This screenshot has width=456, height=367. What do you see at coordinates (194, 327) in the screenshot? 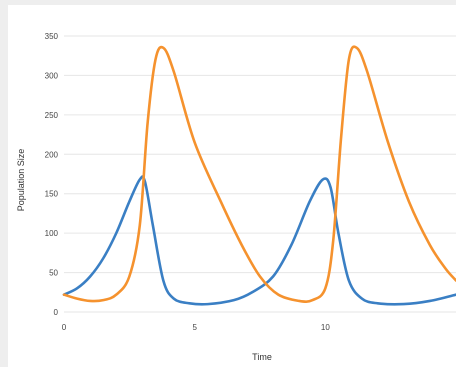
I see `x-tick-label: 5` at bounding box center [194, 327].